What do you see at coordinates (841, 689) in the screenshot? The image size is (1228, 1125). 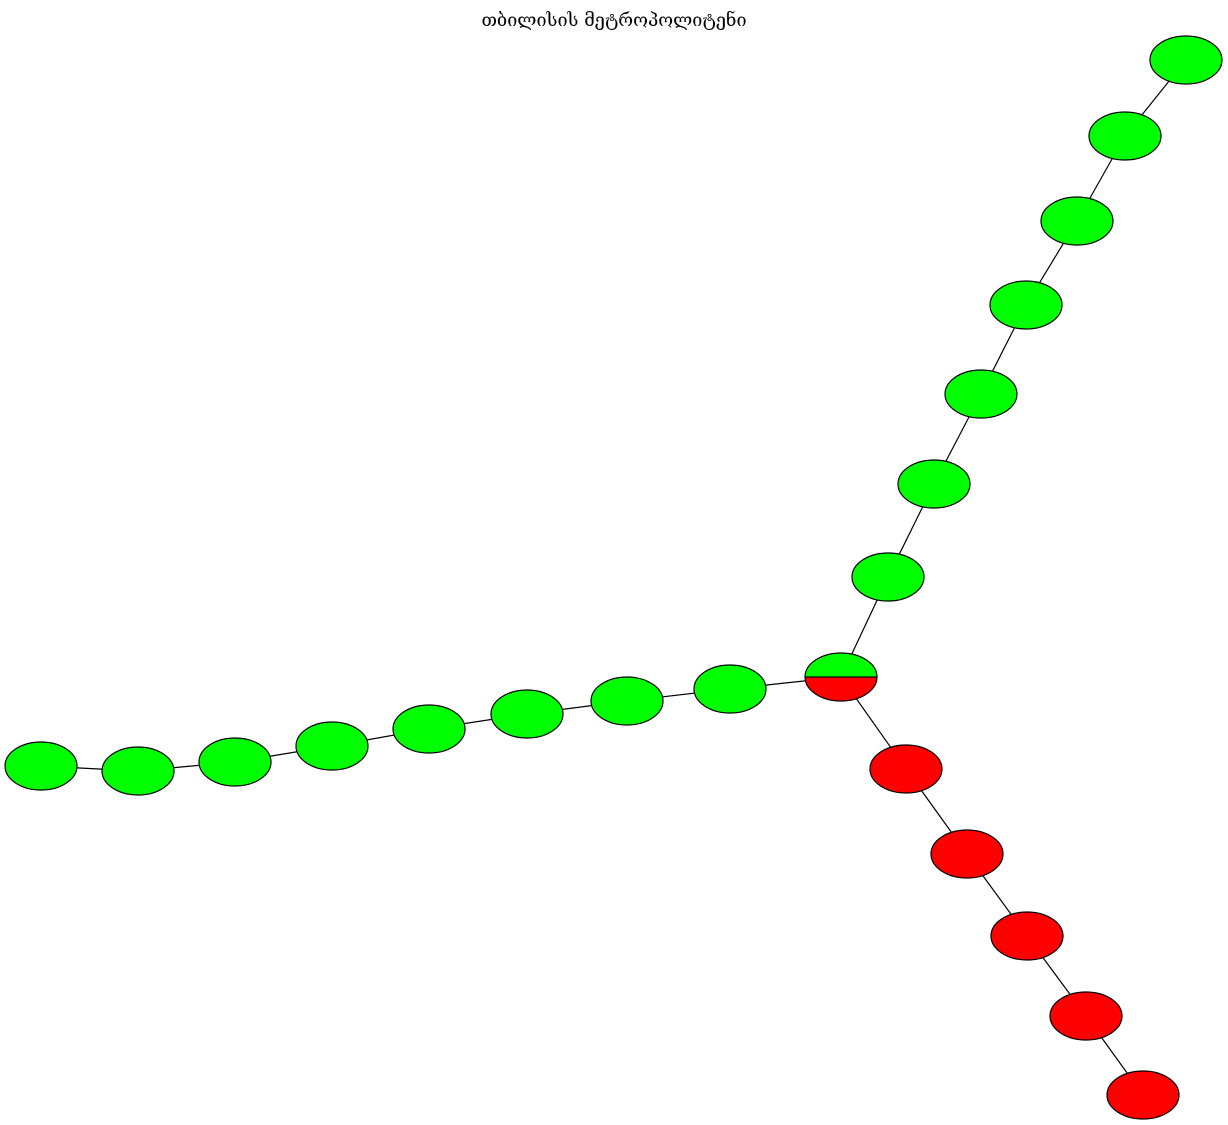 I see `interchange-bottom-half` at bounding box center [841, 689].